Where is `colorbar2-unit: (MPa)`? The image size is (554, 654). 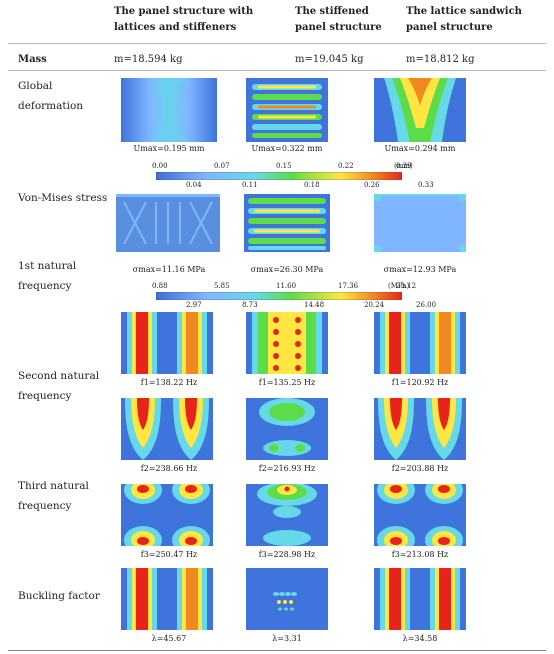 colorbar2-unit: (MPa) is located at coordinates (399, 286).